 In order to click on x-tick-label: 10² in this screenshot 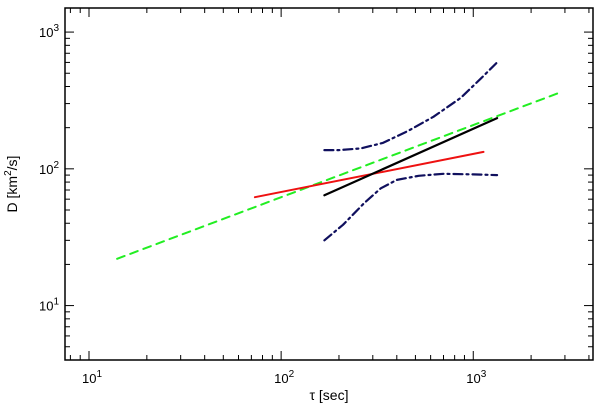, I will do `click(284, 377)`.